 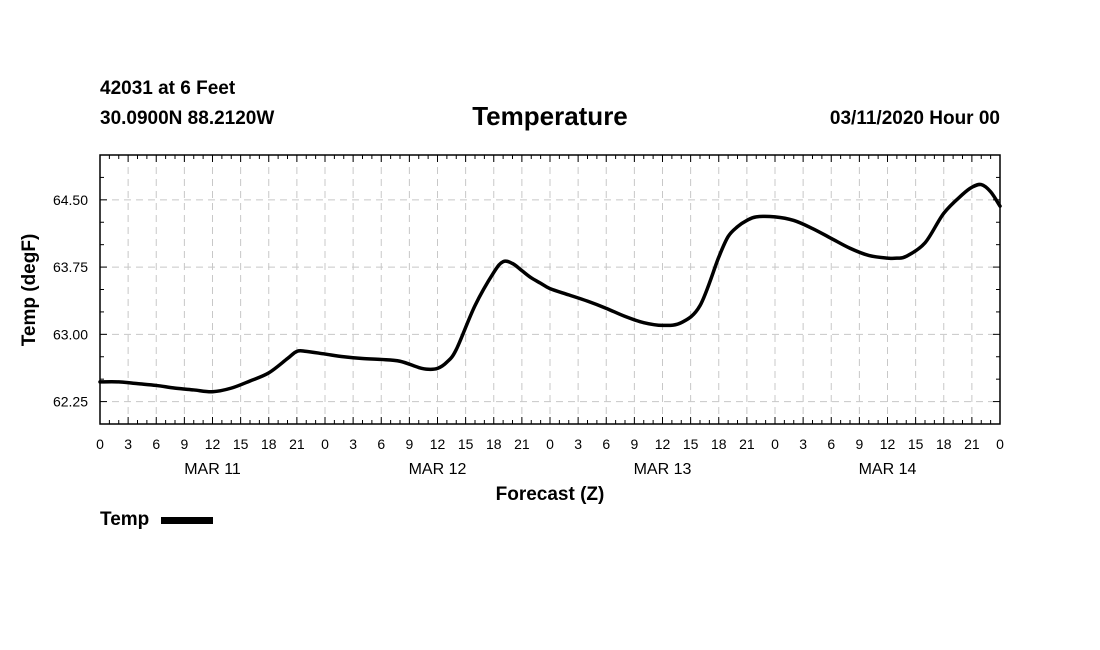 What do you see at coordinates (187, 118) in the screenshot?
I see `location-label: 30.0900N 88.2120W` at bounding box center [187, 118].